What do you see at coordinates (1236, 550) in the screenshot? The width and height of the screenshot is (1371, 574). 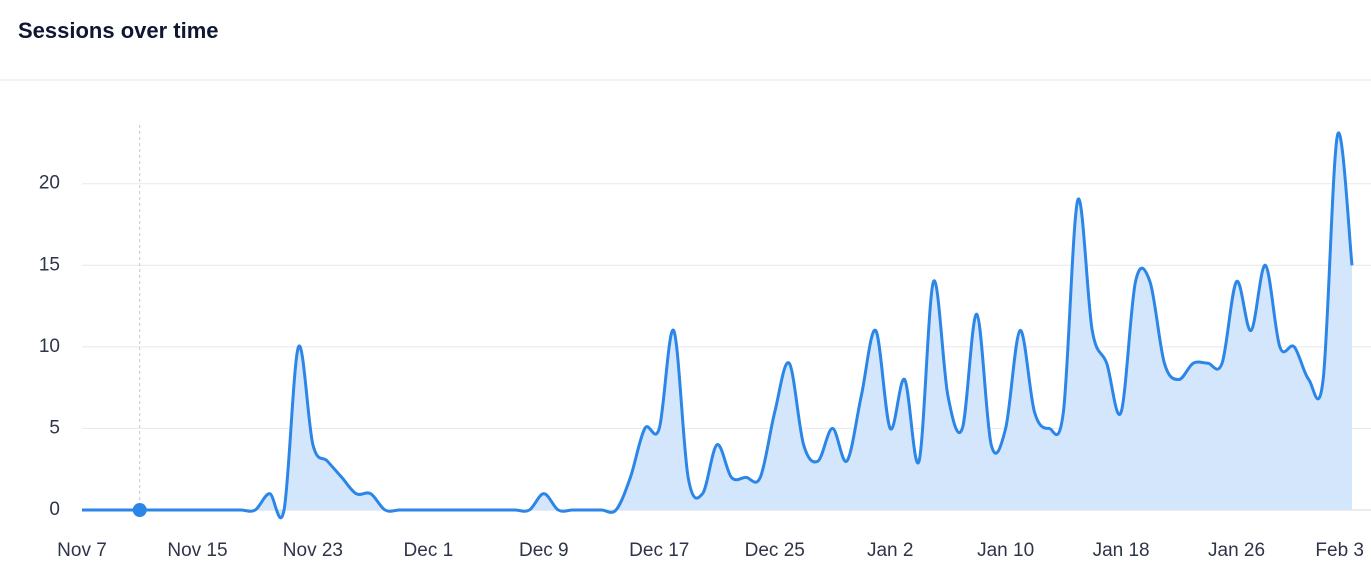 I see `x-tick-label: Jan 26` at bounding box center [1236, 550].